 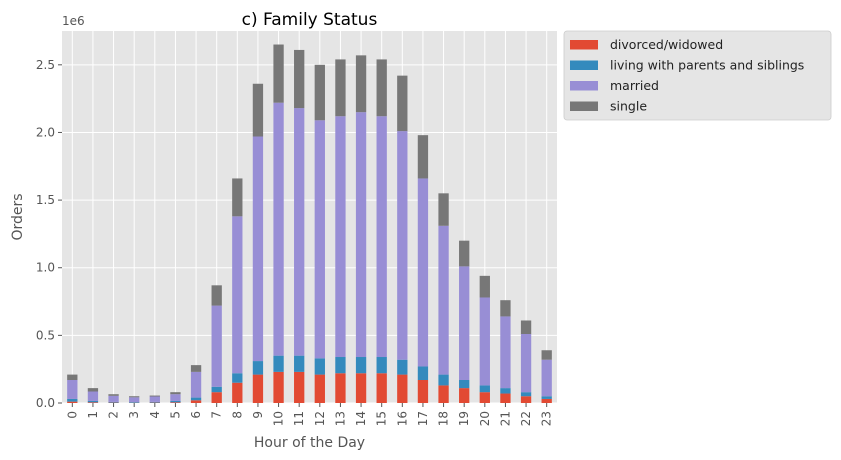 I want to click on y-multiplier-label: 1e6, so click(x=73, y=21).